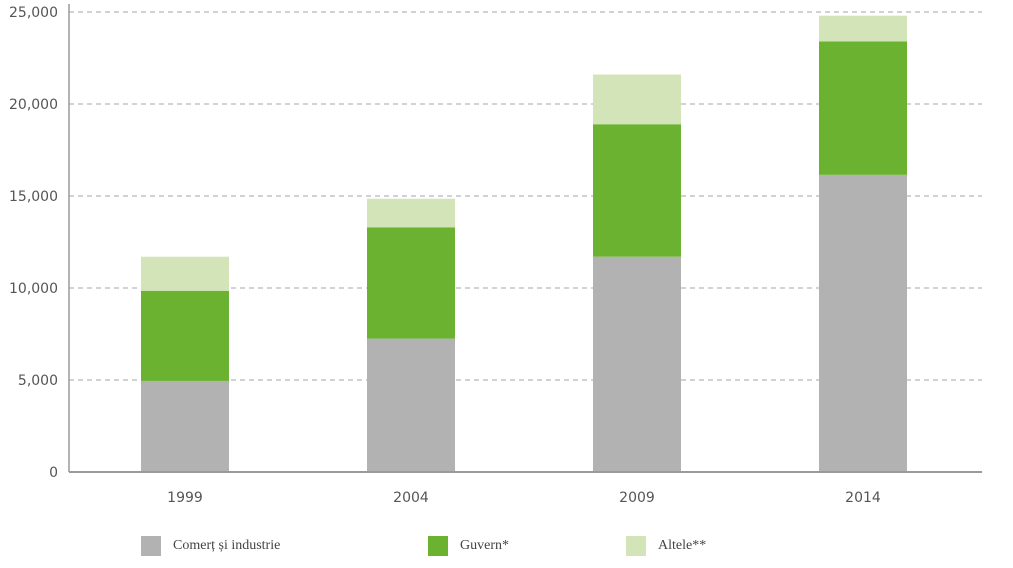 The width and height of the screenshot is (1013, 568). What do you see at coordinates (33, 105) in the screenshot?
I see `y-tick-label: 20,000` at bounding box center [33, 105].